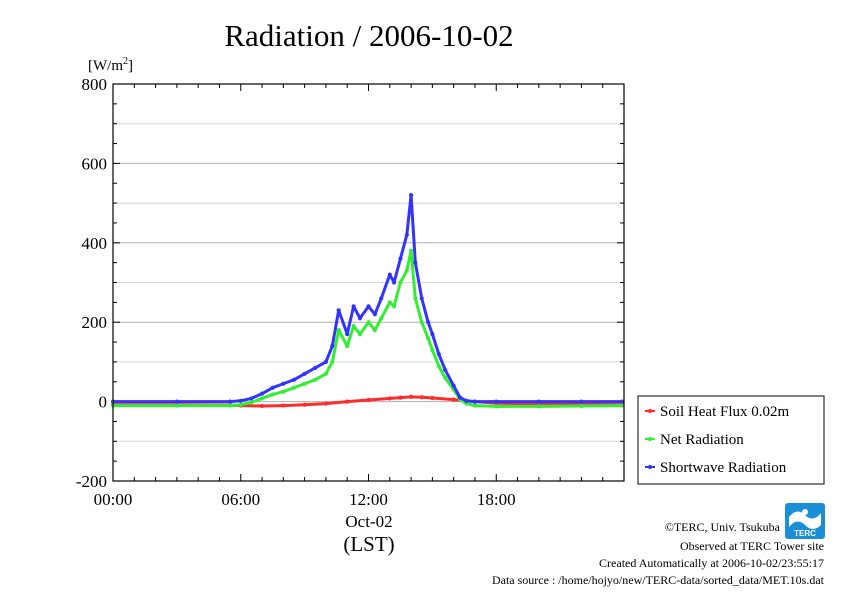 This screenshot has width=842, height=595. Describe the element at coordinates (240, 499) in the screenshot. I see `x-tick-label: 06:00` at that location.